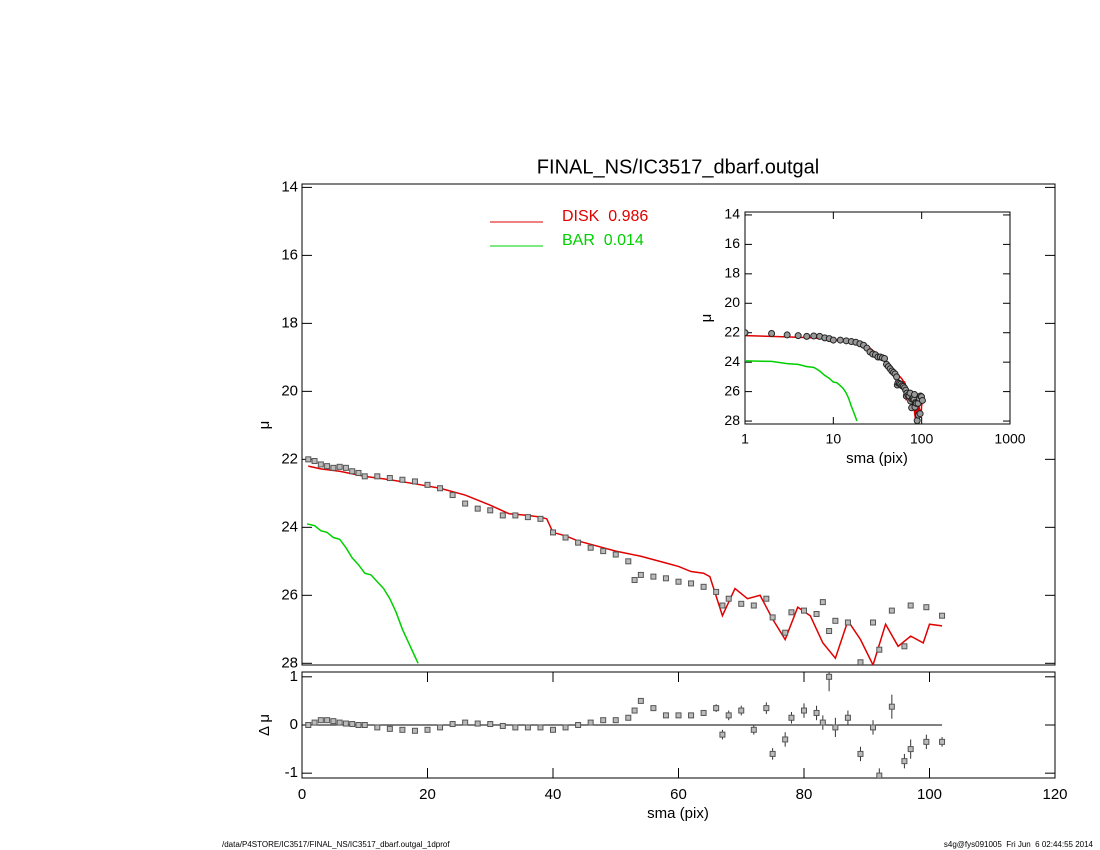  Describe the element at coordinates (1019, 844) in the screenshot. I see `footer-right: s4g@fys091005 Fri Jun 6 02:44:55 2014` at that location.